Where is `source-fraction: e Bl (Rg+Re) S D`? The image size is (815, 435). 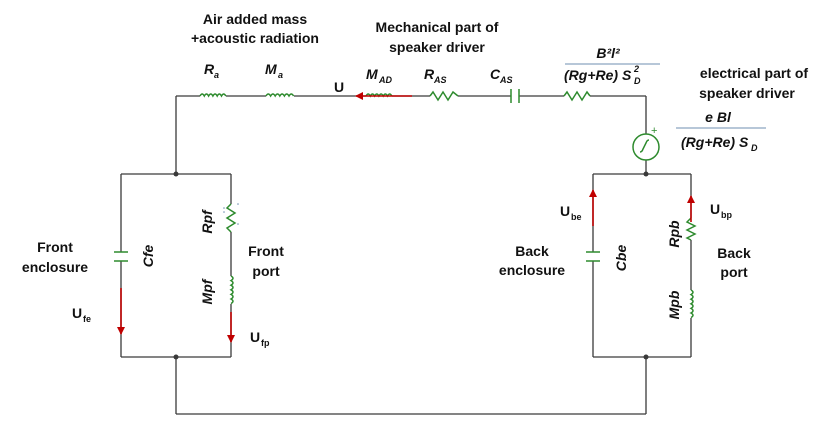
source-fraction: e Bl (Rg+Re) S D is located at coordinates (721, 131).